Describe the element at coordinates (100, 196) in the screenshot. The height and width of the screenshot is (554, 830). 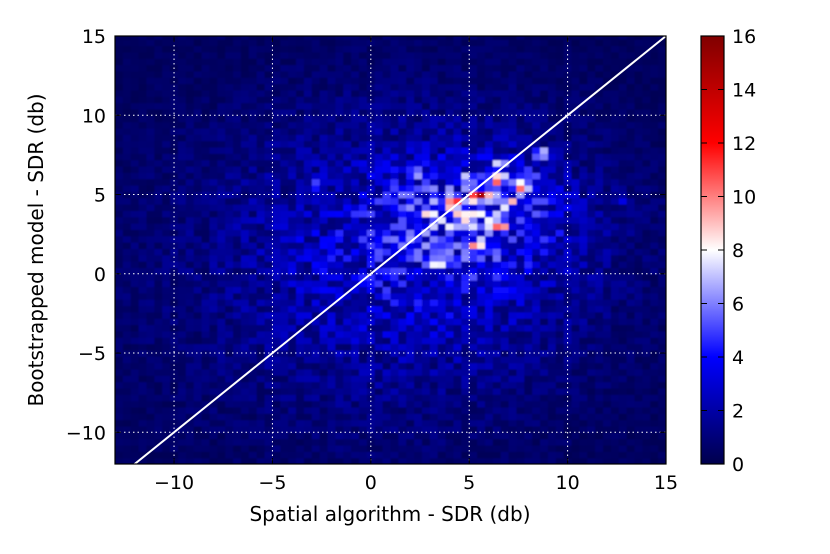
I see `y-tick-label: 5` at that location.